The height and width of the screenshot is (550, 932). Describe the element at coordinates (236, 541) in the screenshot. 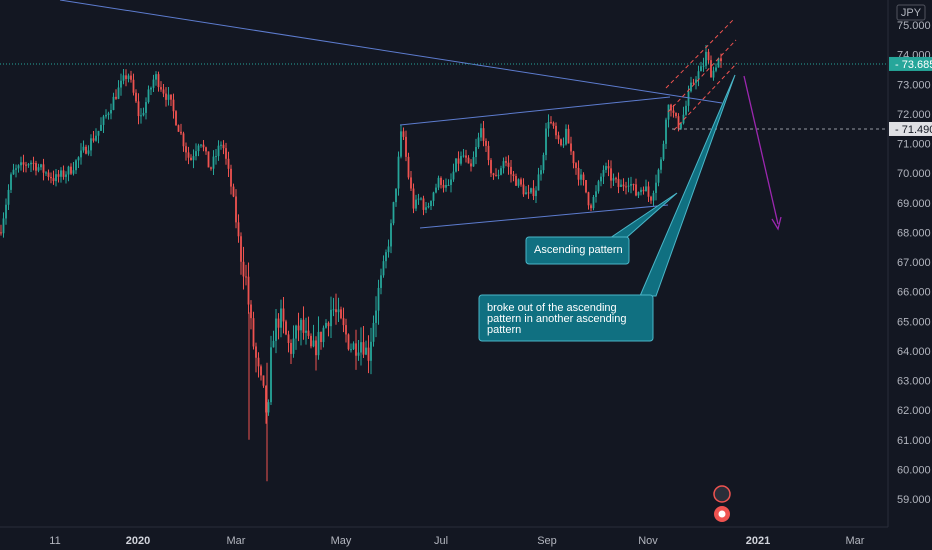

I see `x-tick-label: Mar` at that location.